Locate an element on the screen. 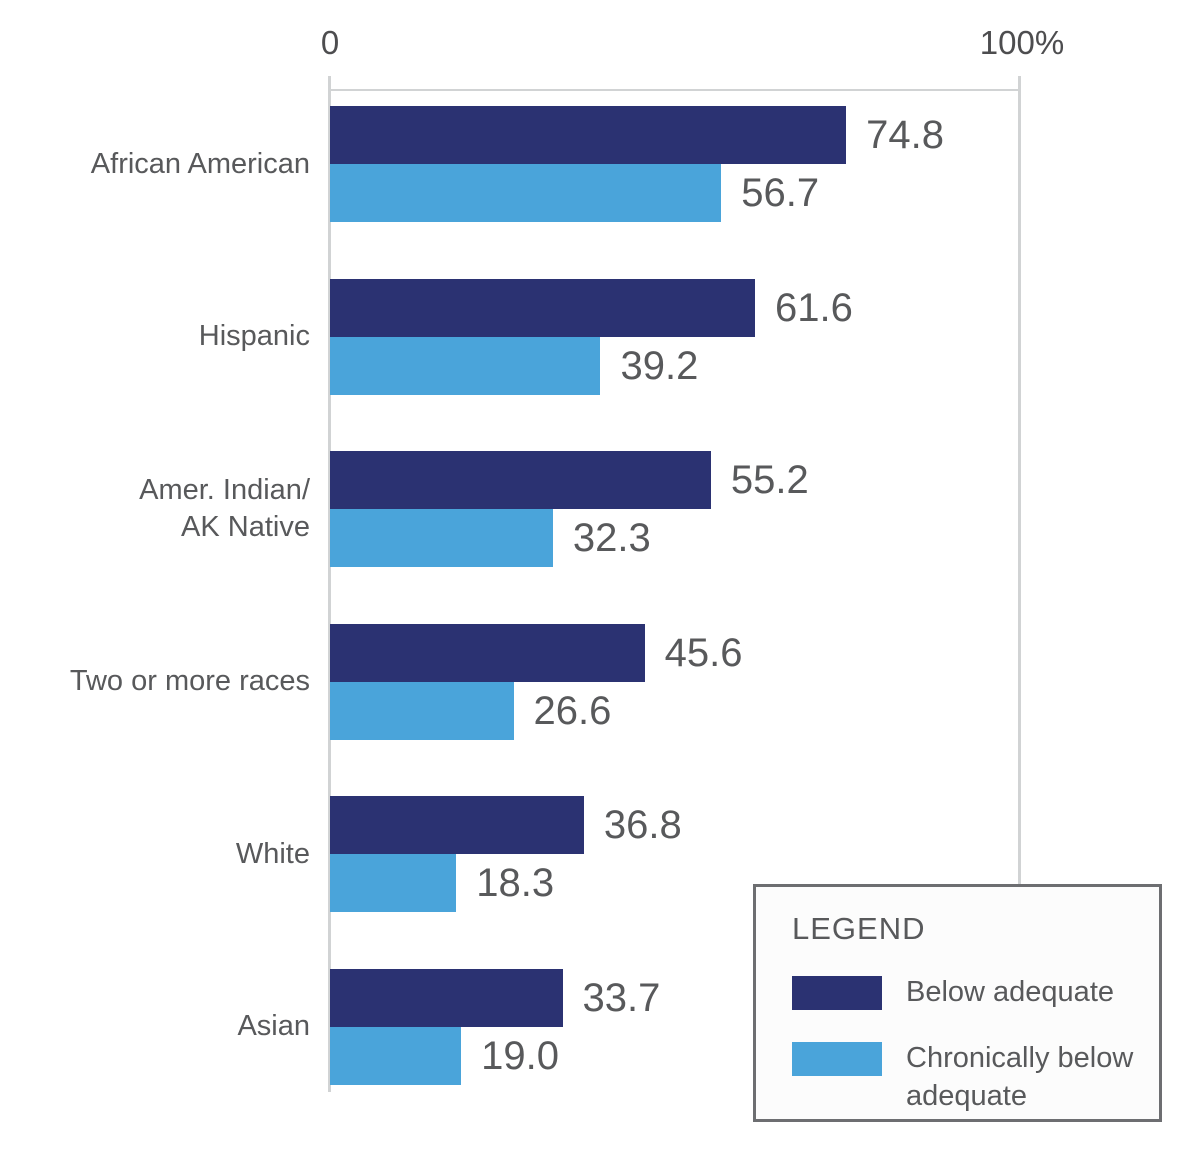 The image size is (1200, 1161). bar-value-label: 26.6 is located at coordinates (572, 710).